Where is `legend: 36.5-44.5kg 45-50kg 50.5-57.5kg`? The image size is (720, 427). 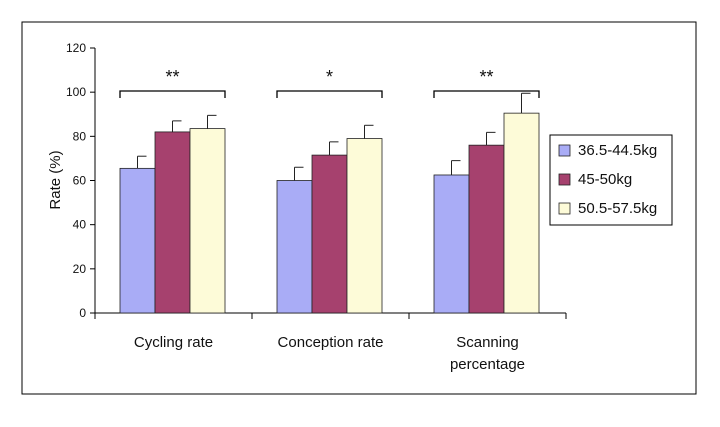
legend: 36.5-44.5kg 45-50kg 50.5-57.5kg is located at coordinates (611, 180).